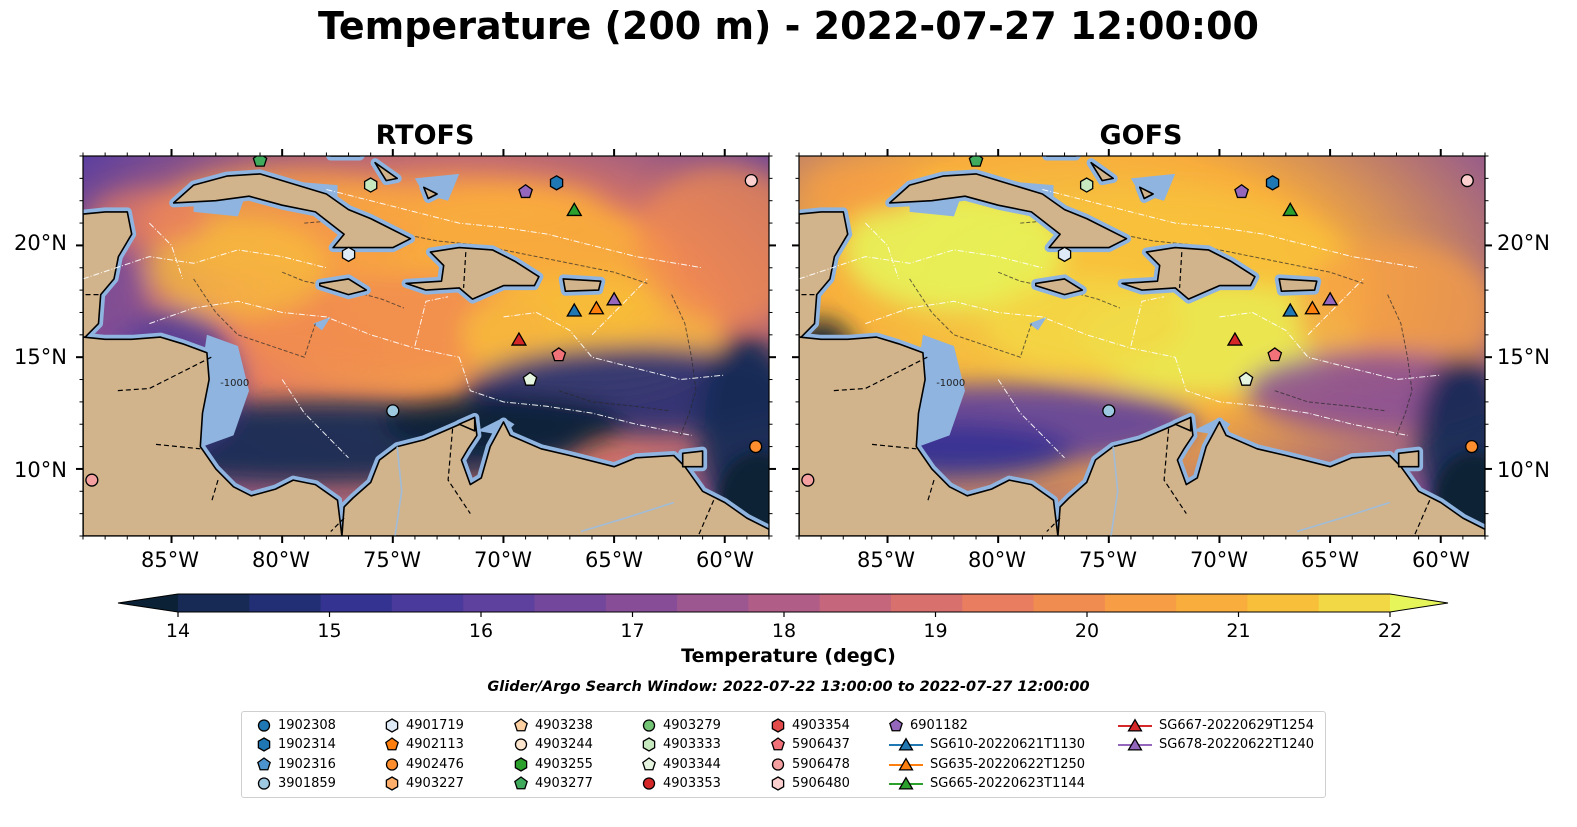 The height and width of the screenshot is (827, 1577). What do you see at coordinates (997, 560) in the screenshot?
I see `lon-label: 80°W` at bounding box center [997, 560].